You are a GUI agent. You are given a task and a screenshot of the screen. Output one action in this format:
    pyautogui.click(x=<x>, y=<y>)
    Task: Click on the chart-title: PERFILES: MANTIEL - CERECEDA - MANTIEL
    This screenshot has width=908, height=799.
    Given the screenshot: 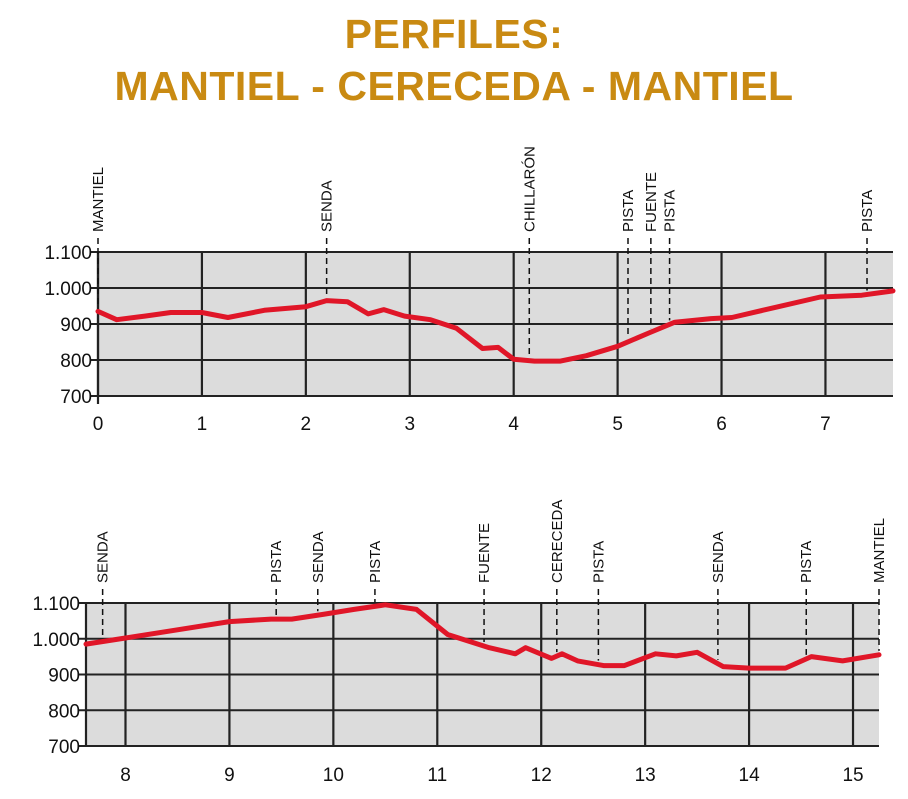 What is the action you would take?
    pyautogui.click(x=454, y=60)
    